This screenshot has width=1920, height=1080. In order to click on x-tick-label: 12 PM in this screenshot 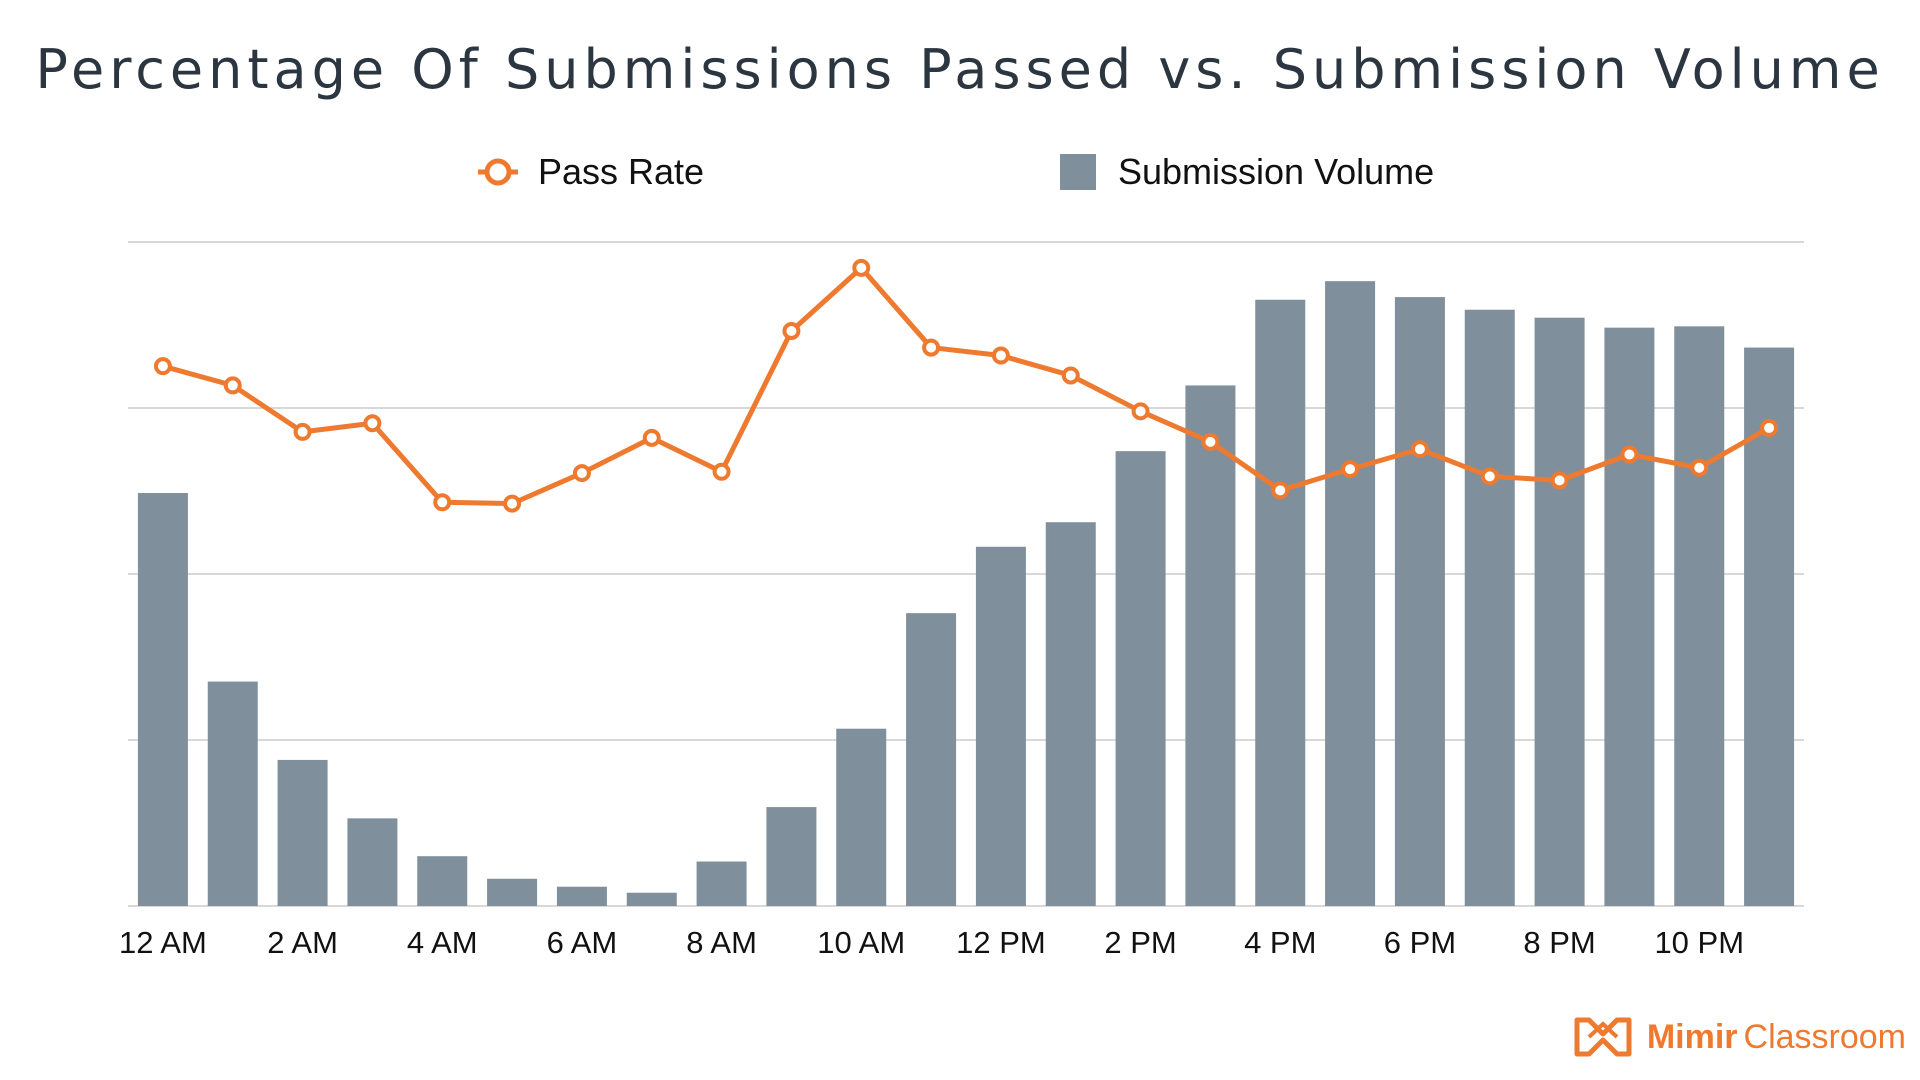, I will do `click(1001, 942)`.